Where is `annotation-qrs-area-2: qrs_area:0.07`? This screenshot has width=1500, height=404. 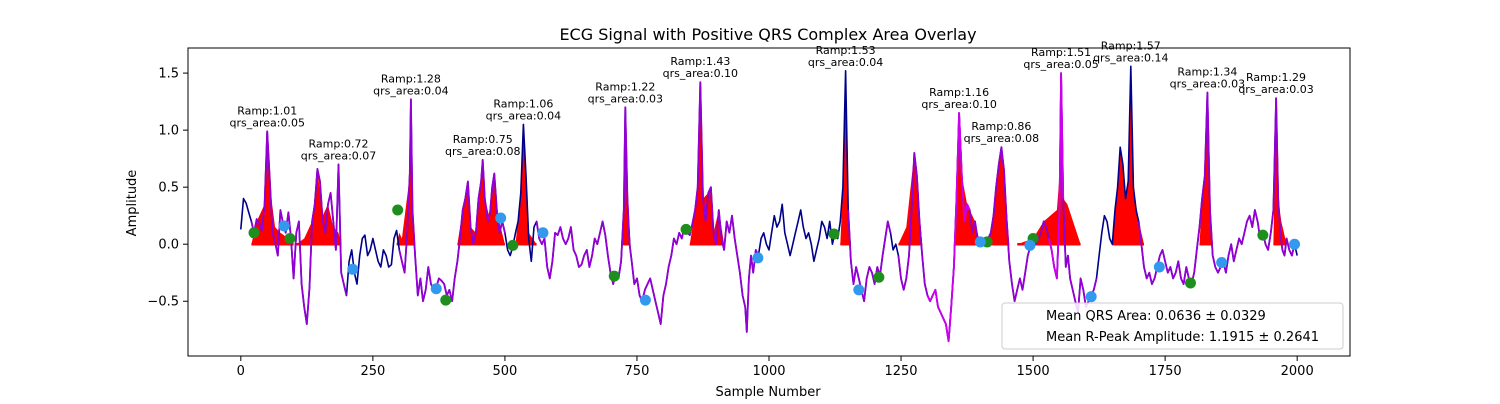
annotation-qrs-area-2: qrs_area:0.07 is located at coordinates (338, 155).